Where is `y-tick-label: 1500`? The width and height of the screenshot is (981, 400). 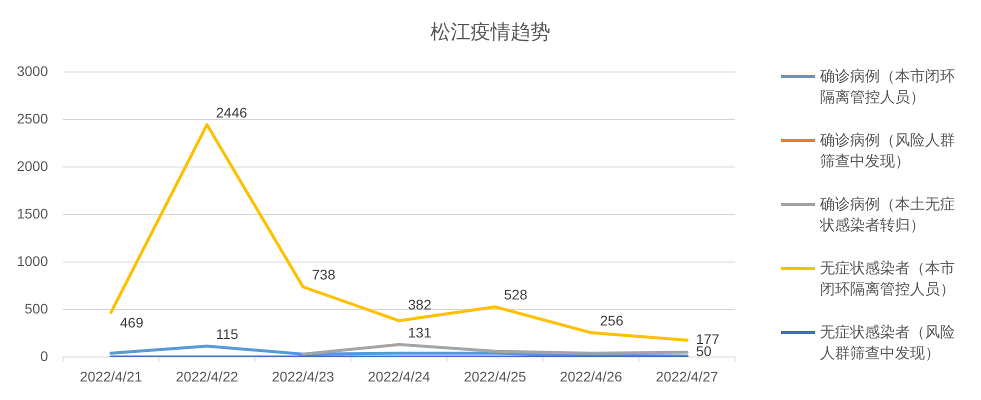 y-tick-label: 1500 is located at coordinates (32, 213).